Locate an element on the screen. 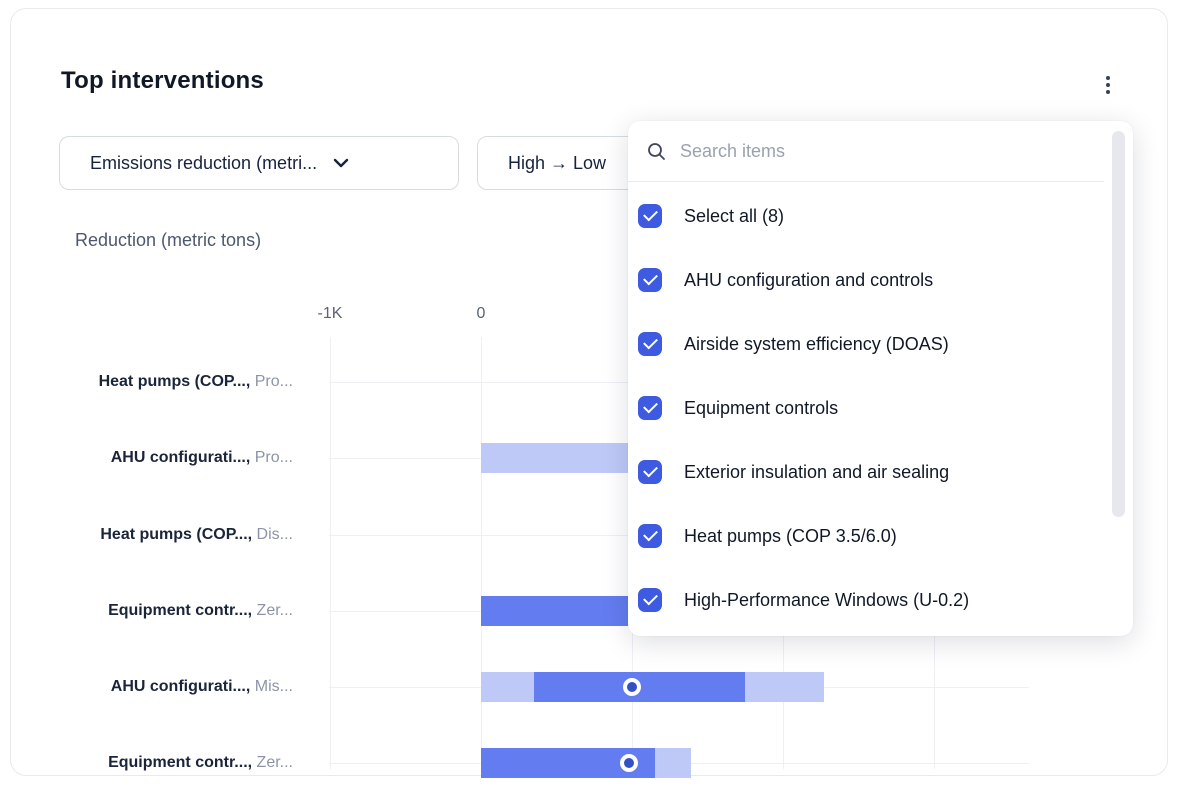  item-label: AHU configuration and controls is located at coordinates (809, 279).